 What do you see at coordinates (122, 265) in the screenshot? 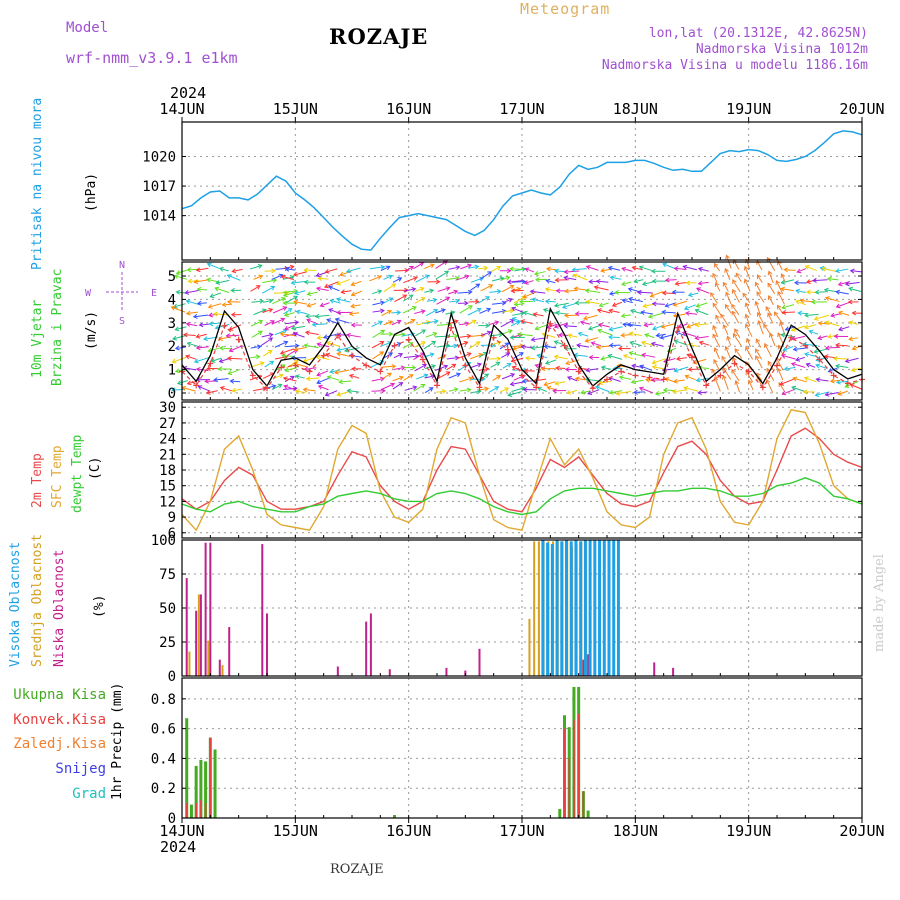
I see `compass-north: N` at bounding box center [122, 265].